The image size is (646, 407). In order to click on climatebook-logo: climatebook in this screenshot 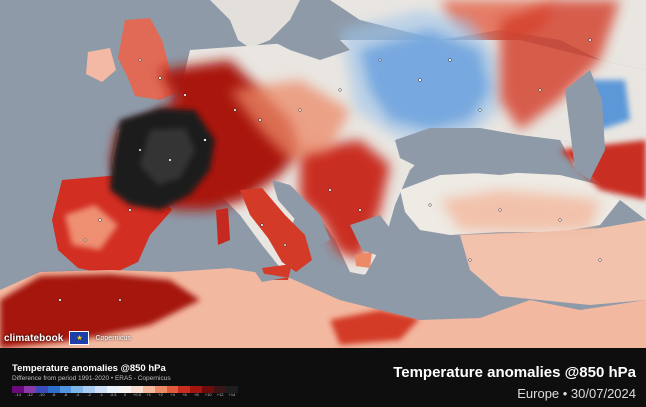, I will do `click(34, 338)`.